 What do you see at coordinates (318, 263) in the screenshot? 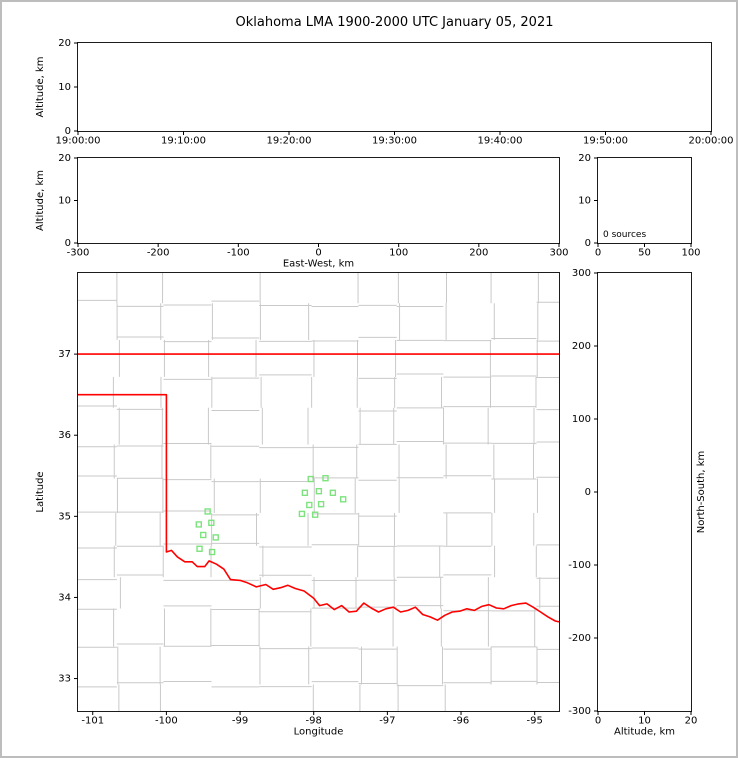
I see `x-axis-label: East-West, km` at bounding box center [318, 263].